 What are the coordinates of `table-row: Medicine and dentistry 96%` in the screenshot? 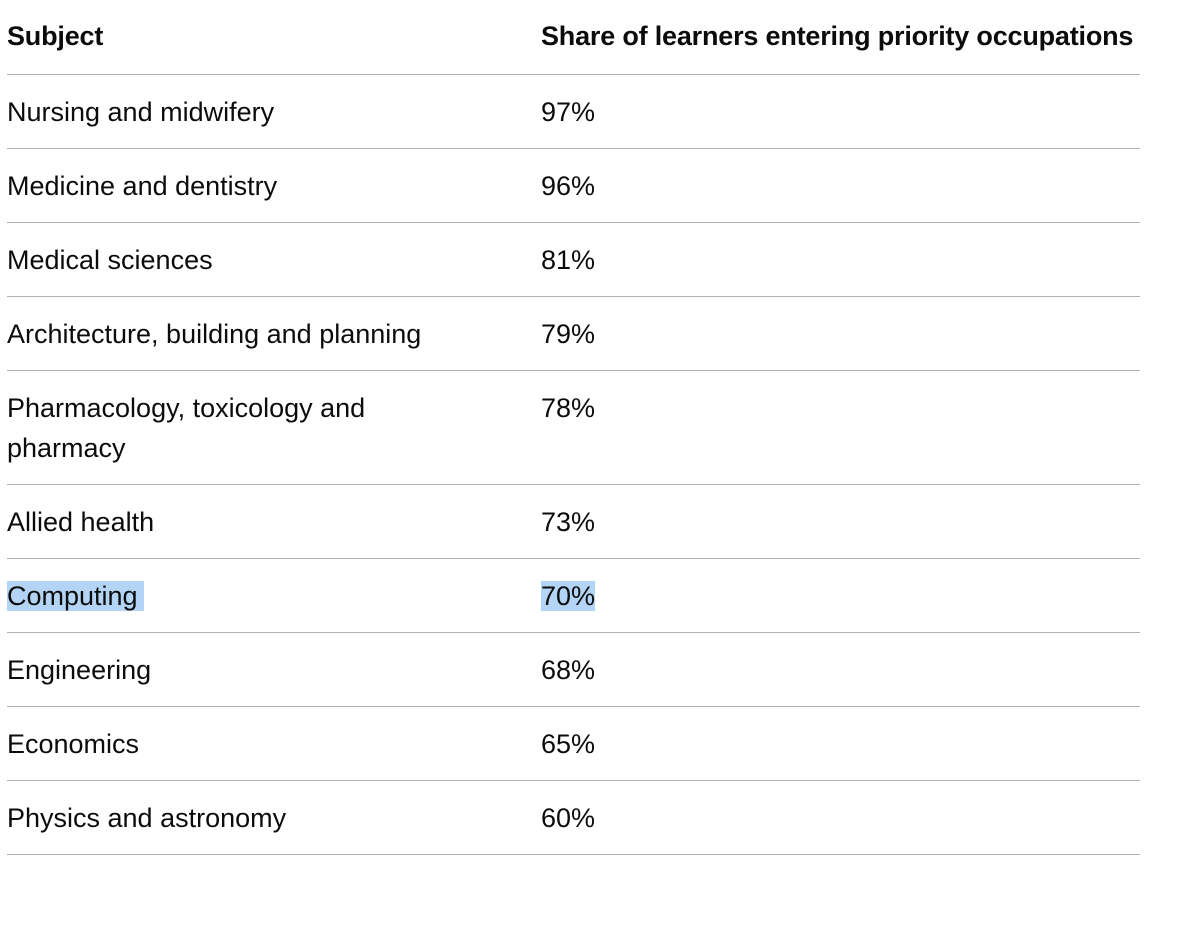 It's located at (573, 185).